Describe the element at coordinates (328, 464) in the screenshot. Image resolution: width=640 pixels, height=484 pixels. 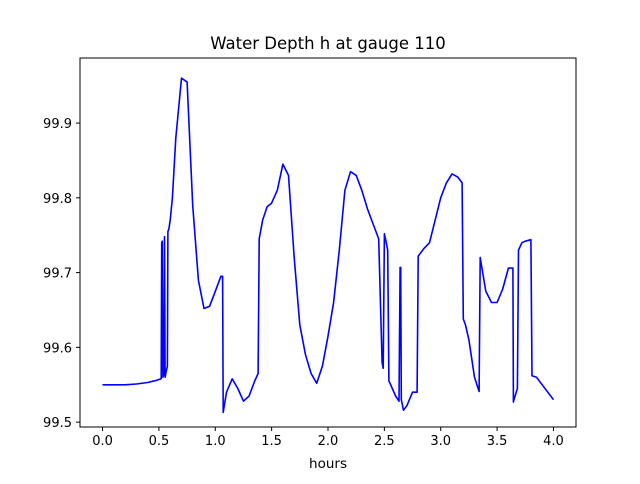
I see `x-axis-label: hours` at that location.